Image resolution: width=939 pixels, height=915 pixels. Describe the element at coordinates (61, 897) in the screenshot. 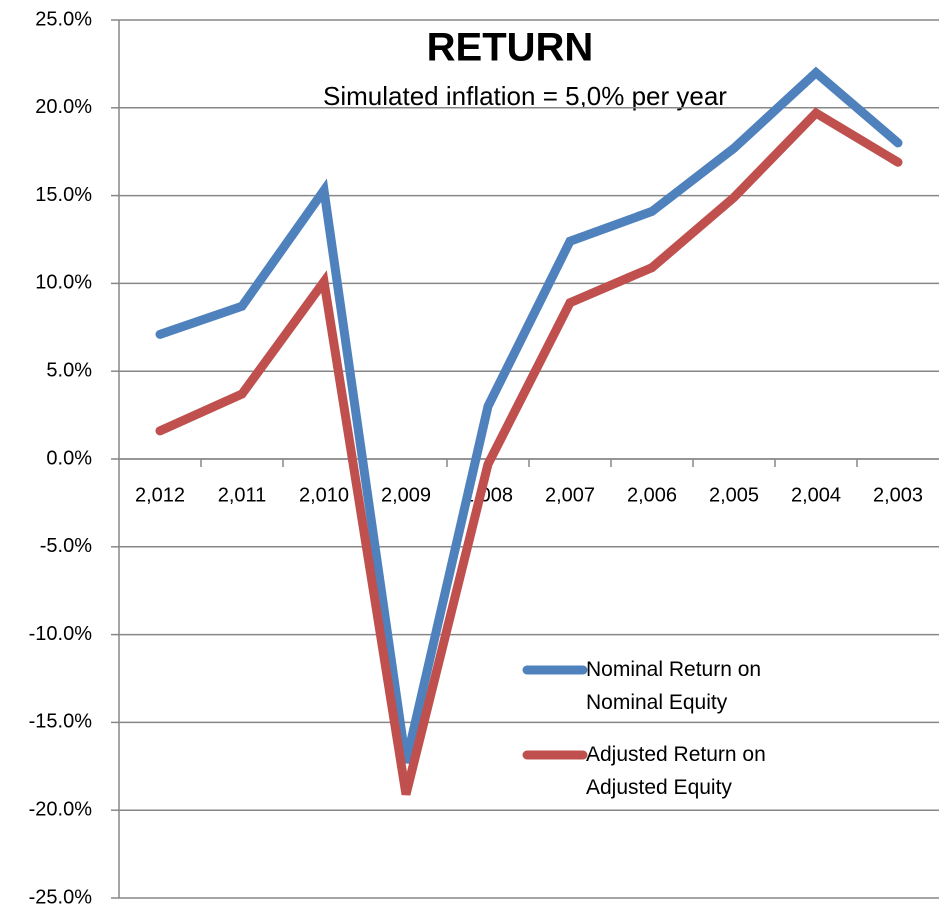

I see `y-tick-label: -25.0%` at that location.